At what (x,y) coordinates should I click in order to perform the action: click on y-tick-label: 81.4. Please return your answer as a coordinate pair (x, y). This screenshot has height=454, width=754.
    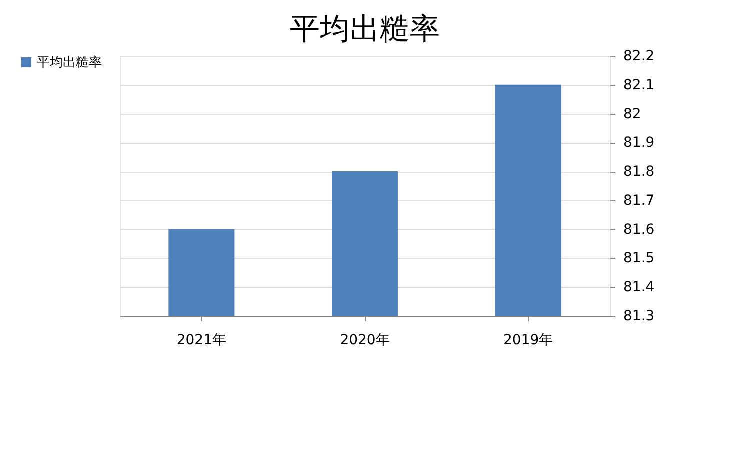
    Looking at the image, I should click on (639, 288).